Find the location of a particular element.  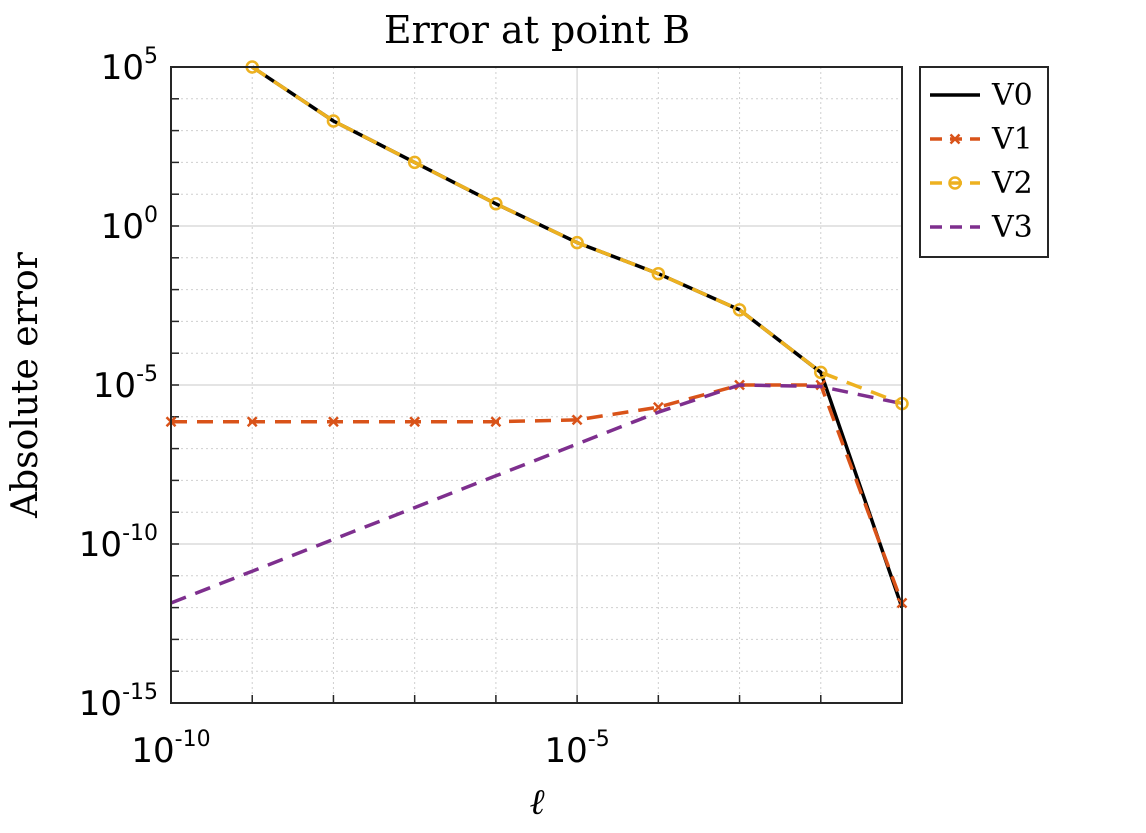

chart-title: Error at point B is located at coordinates (537, 30).